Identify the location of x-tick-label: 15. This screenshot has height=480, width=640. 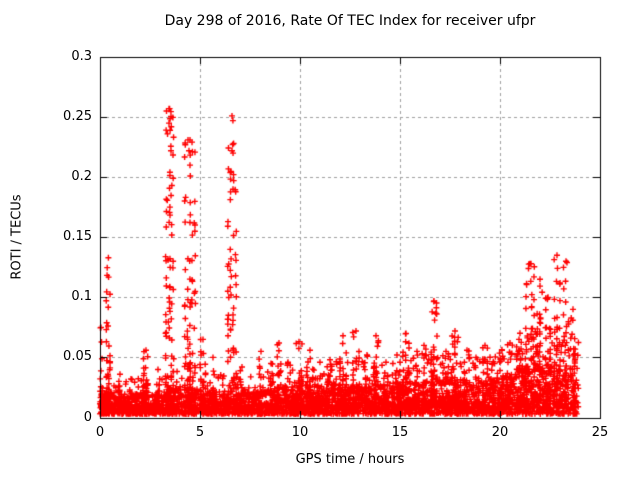
(400, 432).